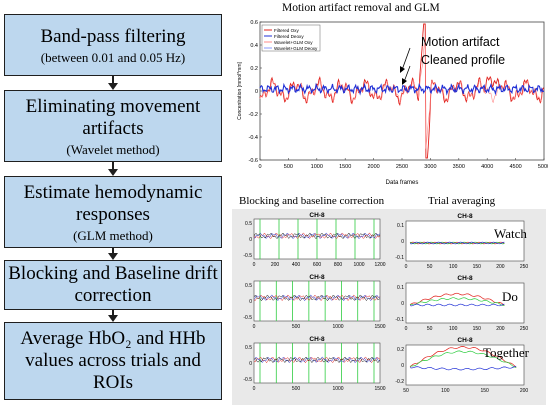 Image resolution: width=550 pixels, height=409 pixels. I want to click on x-axis-label: Data frames, so click(402, 183).